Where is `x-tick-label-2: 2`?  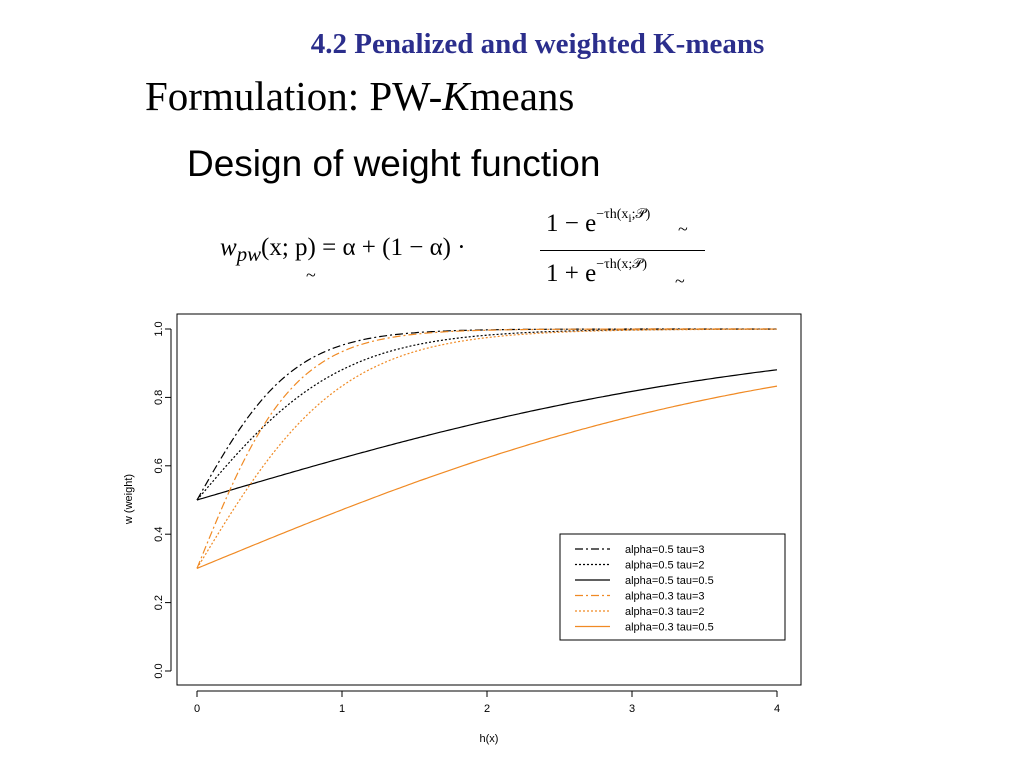
x-tick-label-2: 2 is located at coordinates (487, 709).